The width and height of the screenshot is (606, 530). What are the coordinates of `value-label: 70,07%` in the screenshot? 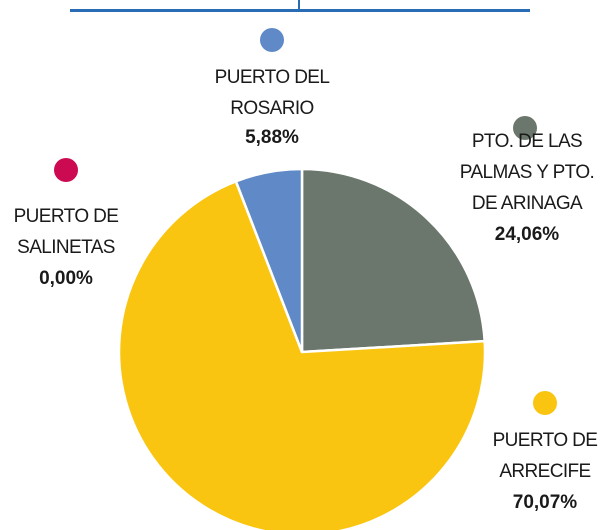 It's located at (545, 502).